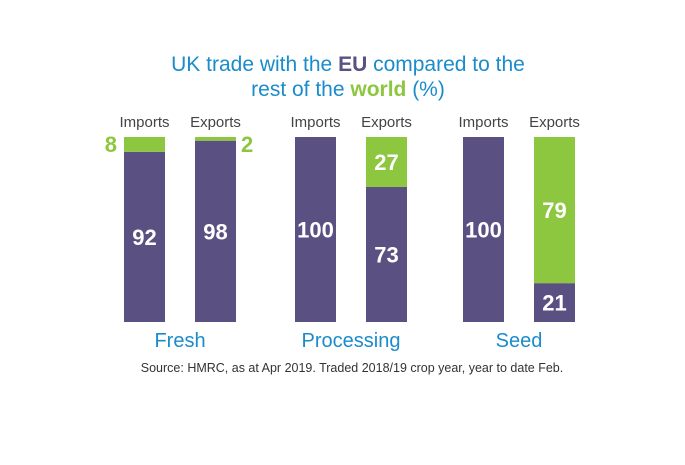 This screenshot has height=465, width=685. What do you see at coordinates (179, 341) in the screenshot?
I see `group-label-fresh: Fresh` at bounding box center [179, 341].